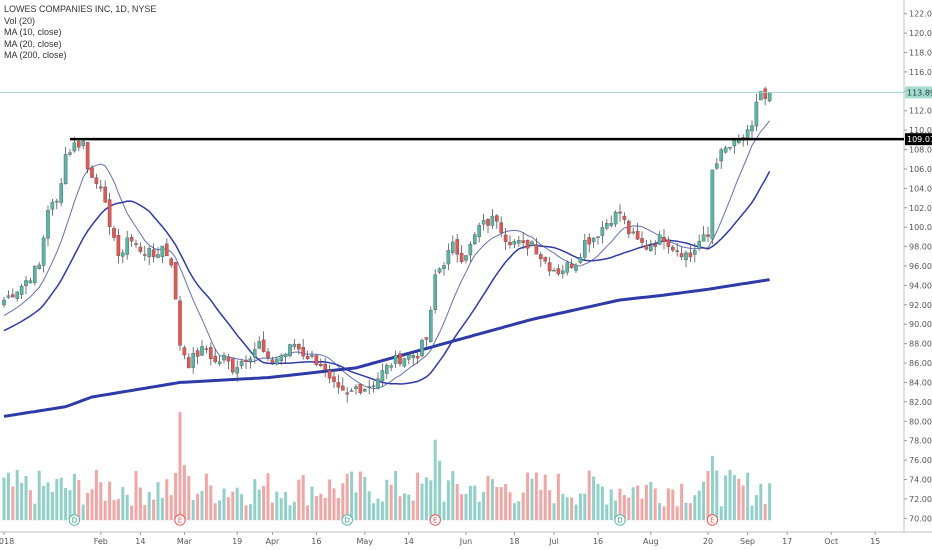 Image resolution: width=932 pixels, height=550 pixels. Describe the element at coordinates (875, 541) in the screenshot. I see `x-tick-label: 15` at that location.